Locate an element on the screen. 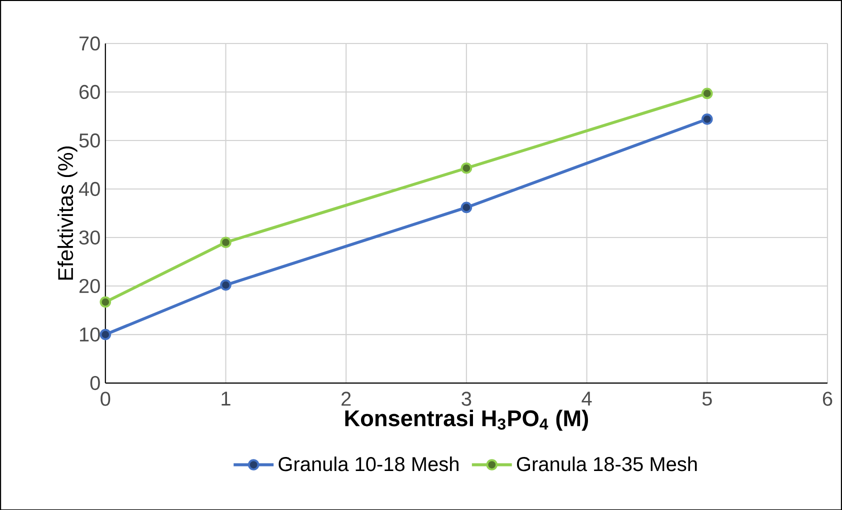 This screenshot has height=510, width=842. x-tick-label: 2 is located at coordinates (346, 399).